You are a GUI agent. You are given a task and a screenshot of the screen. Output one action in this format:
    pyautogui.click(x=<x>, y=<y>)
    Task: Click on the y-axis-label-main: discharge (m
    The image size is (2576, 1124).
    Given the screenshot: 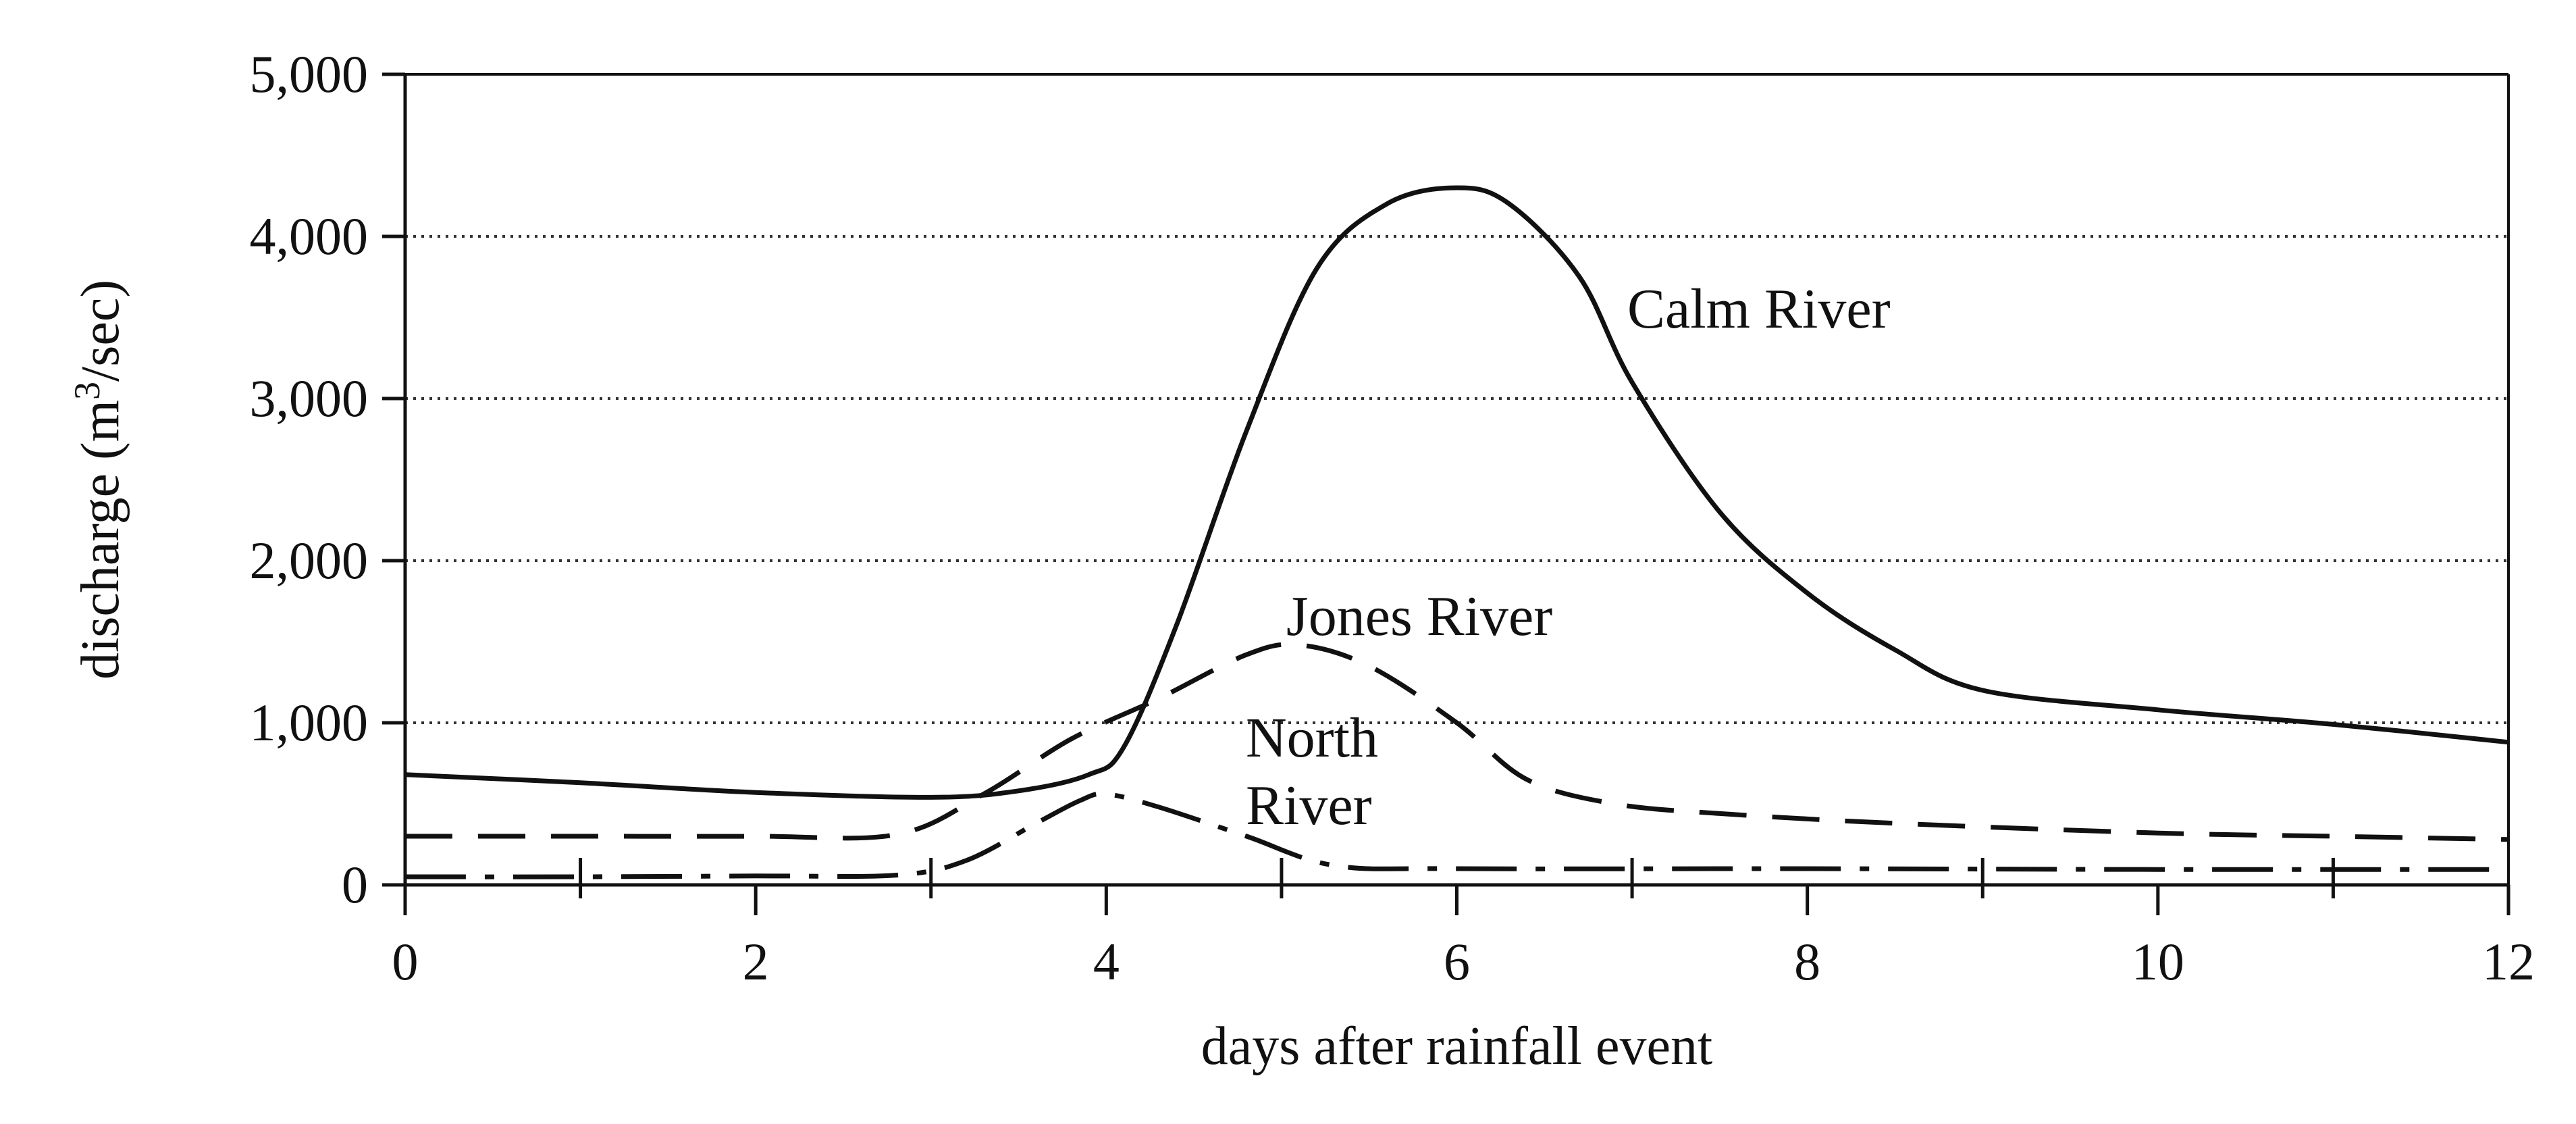 What is the action you would take?
    pyautogui.click(x=101, y=540)
    